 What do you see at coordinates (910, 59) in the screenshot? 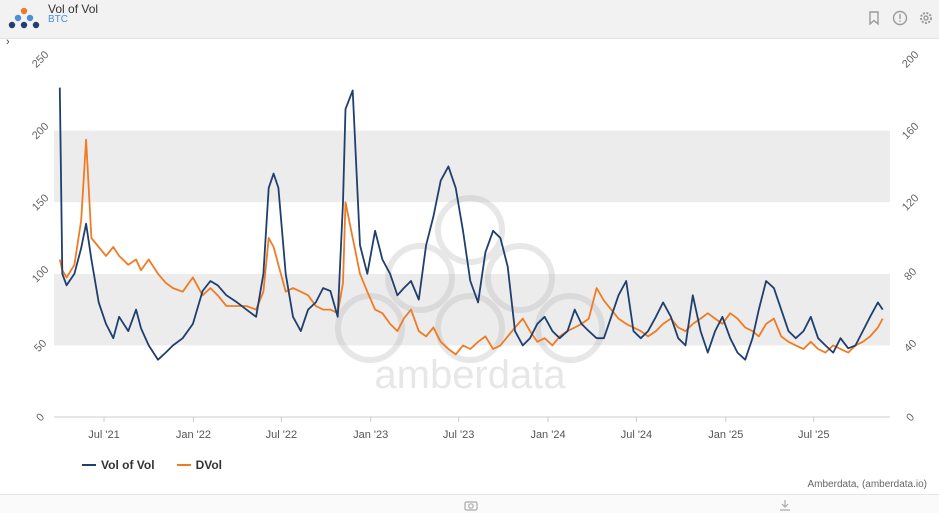
I see `y-right-tick-label: 200` at bounding box center [910, 59].